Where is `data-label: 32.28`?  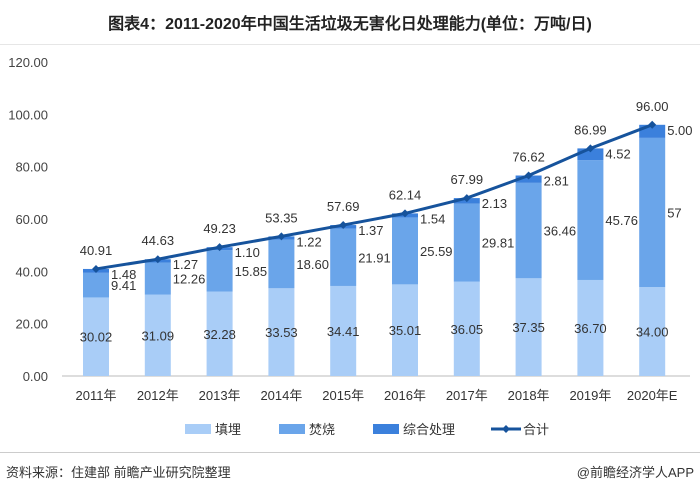
data-label: 32.28 is located at coordinates (219, 334).